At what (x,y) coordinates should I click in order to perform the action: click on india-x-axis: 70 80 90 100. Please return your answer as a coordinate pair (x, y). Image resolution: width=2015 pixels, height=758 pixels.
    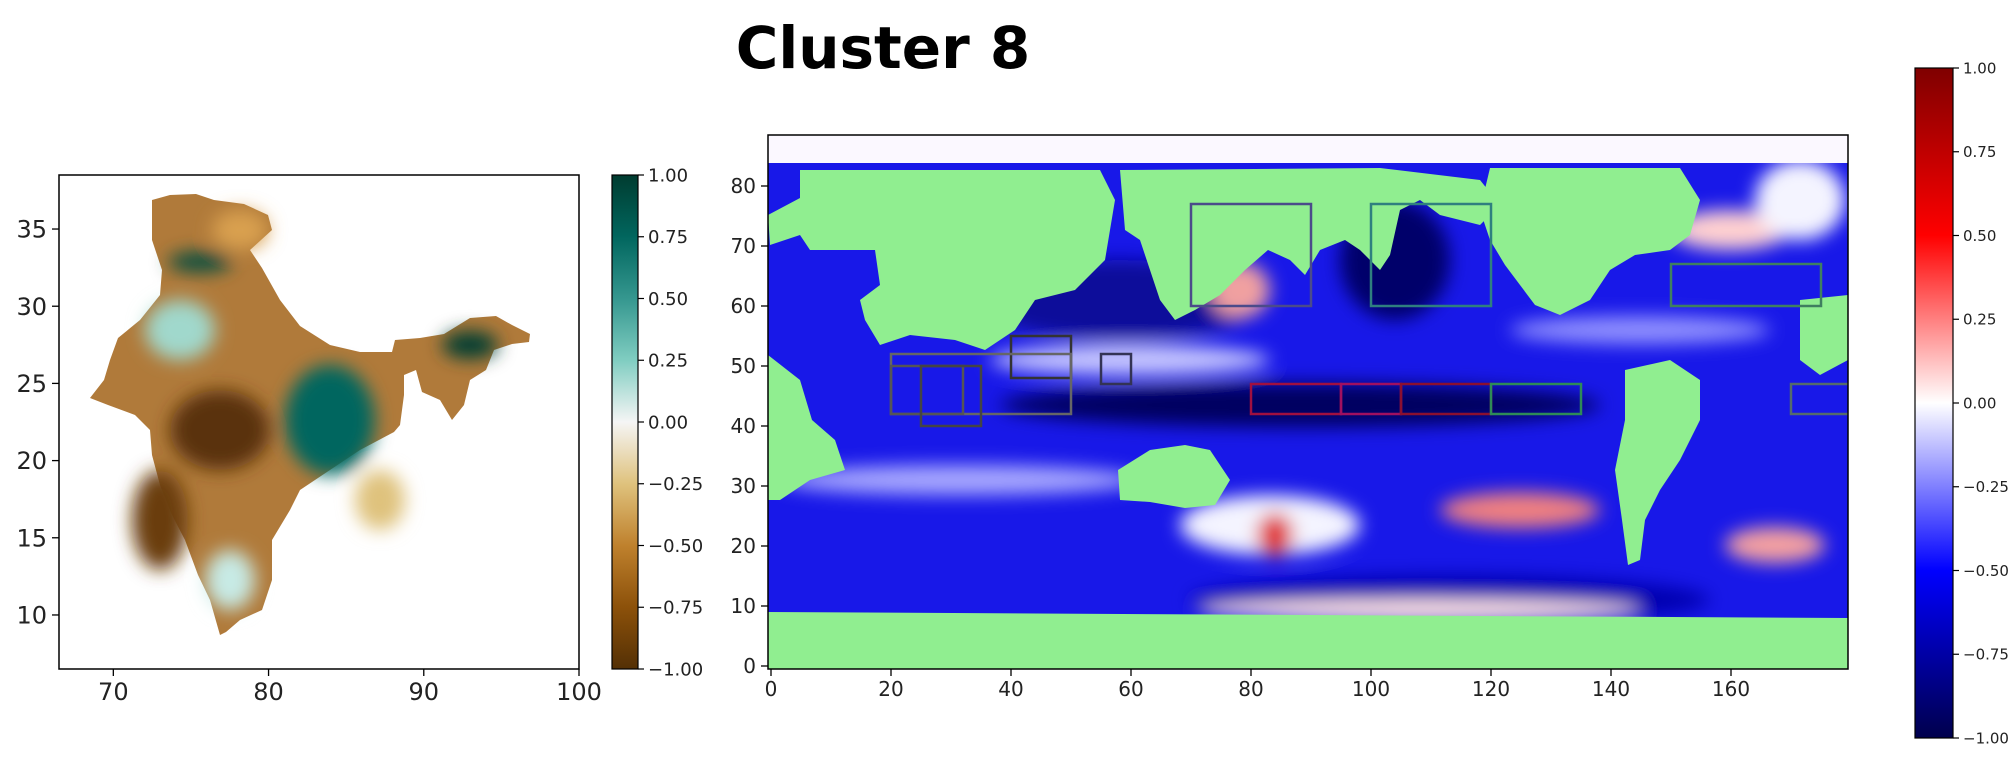
    Looking at the image, I should click on (350, 687).